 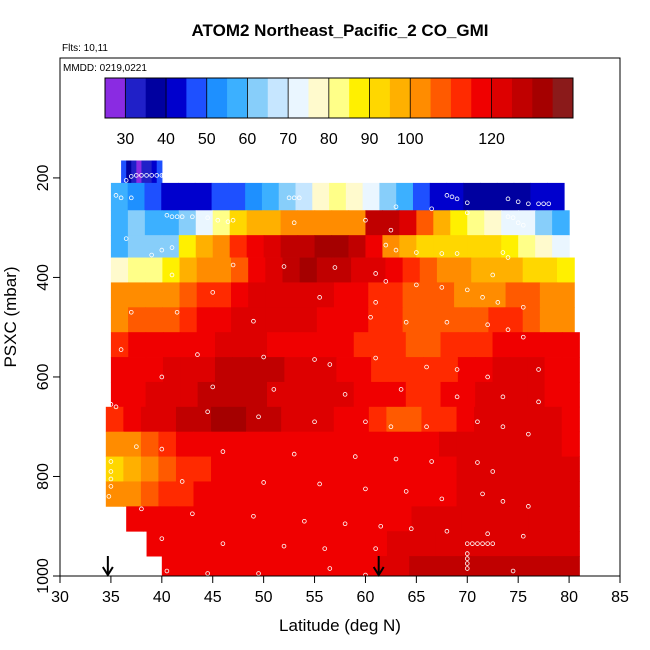 I want to click on x-tick-label: 75, so click(x=518, y=597).